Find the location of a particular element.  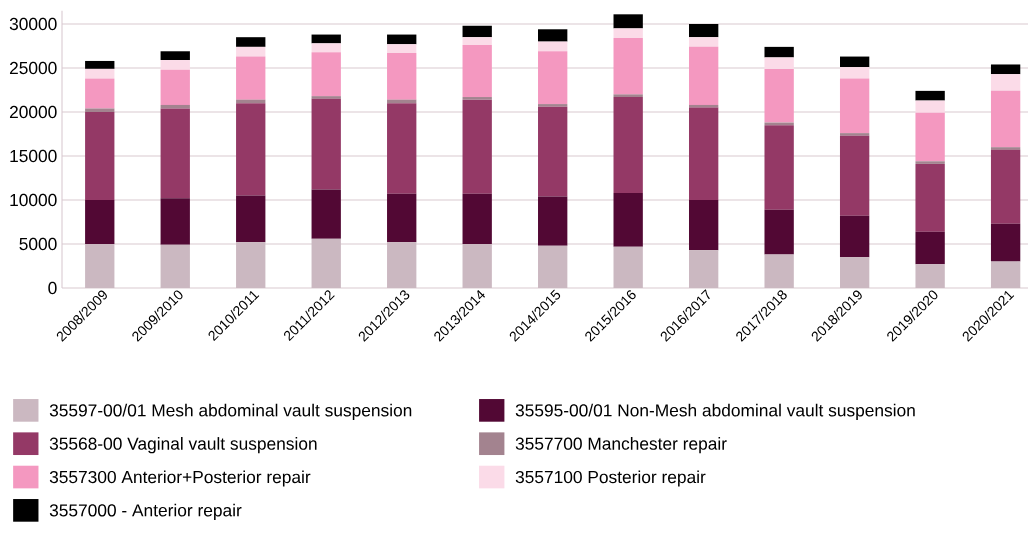

y-tick-label: 0 is located at coordinates (52, 288).